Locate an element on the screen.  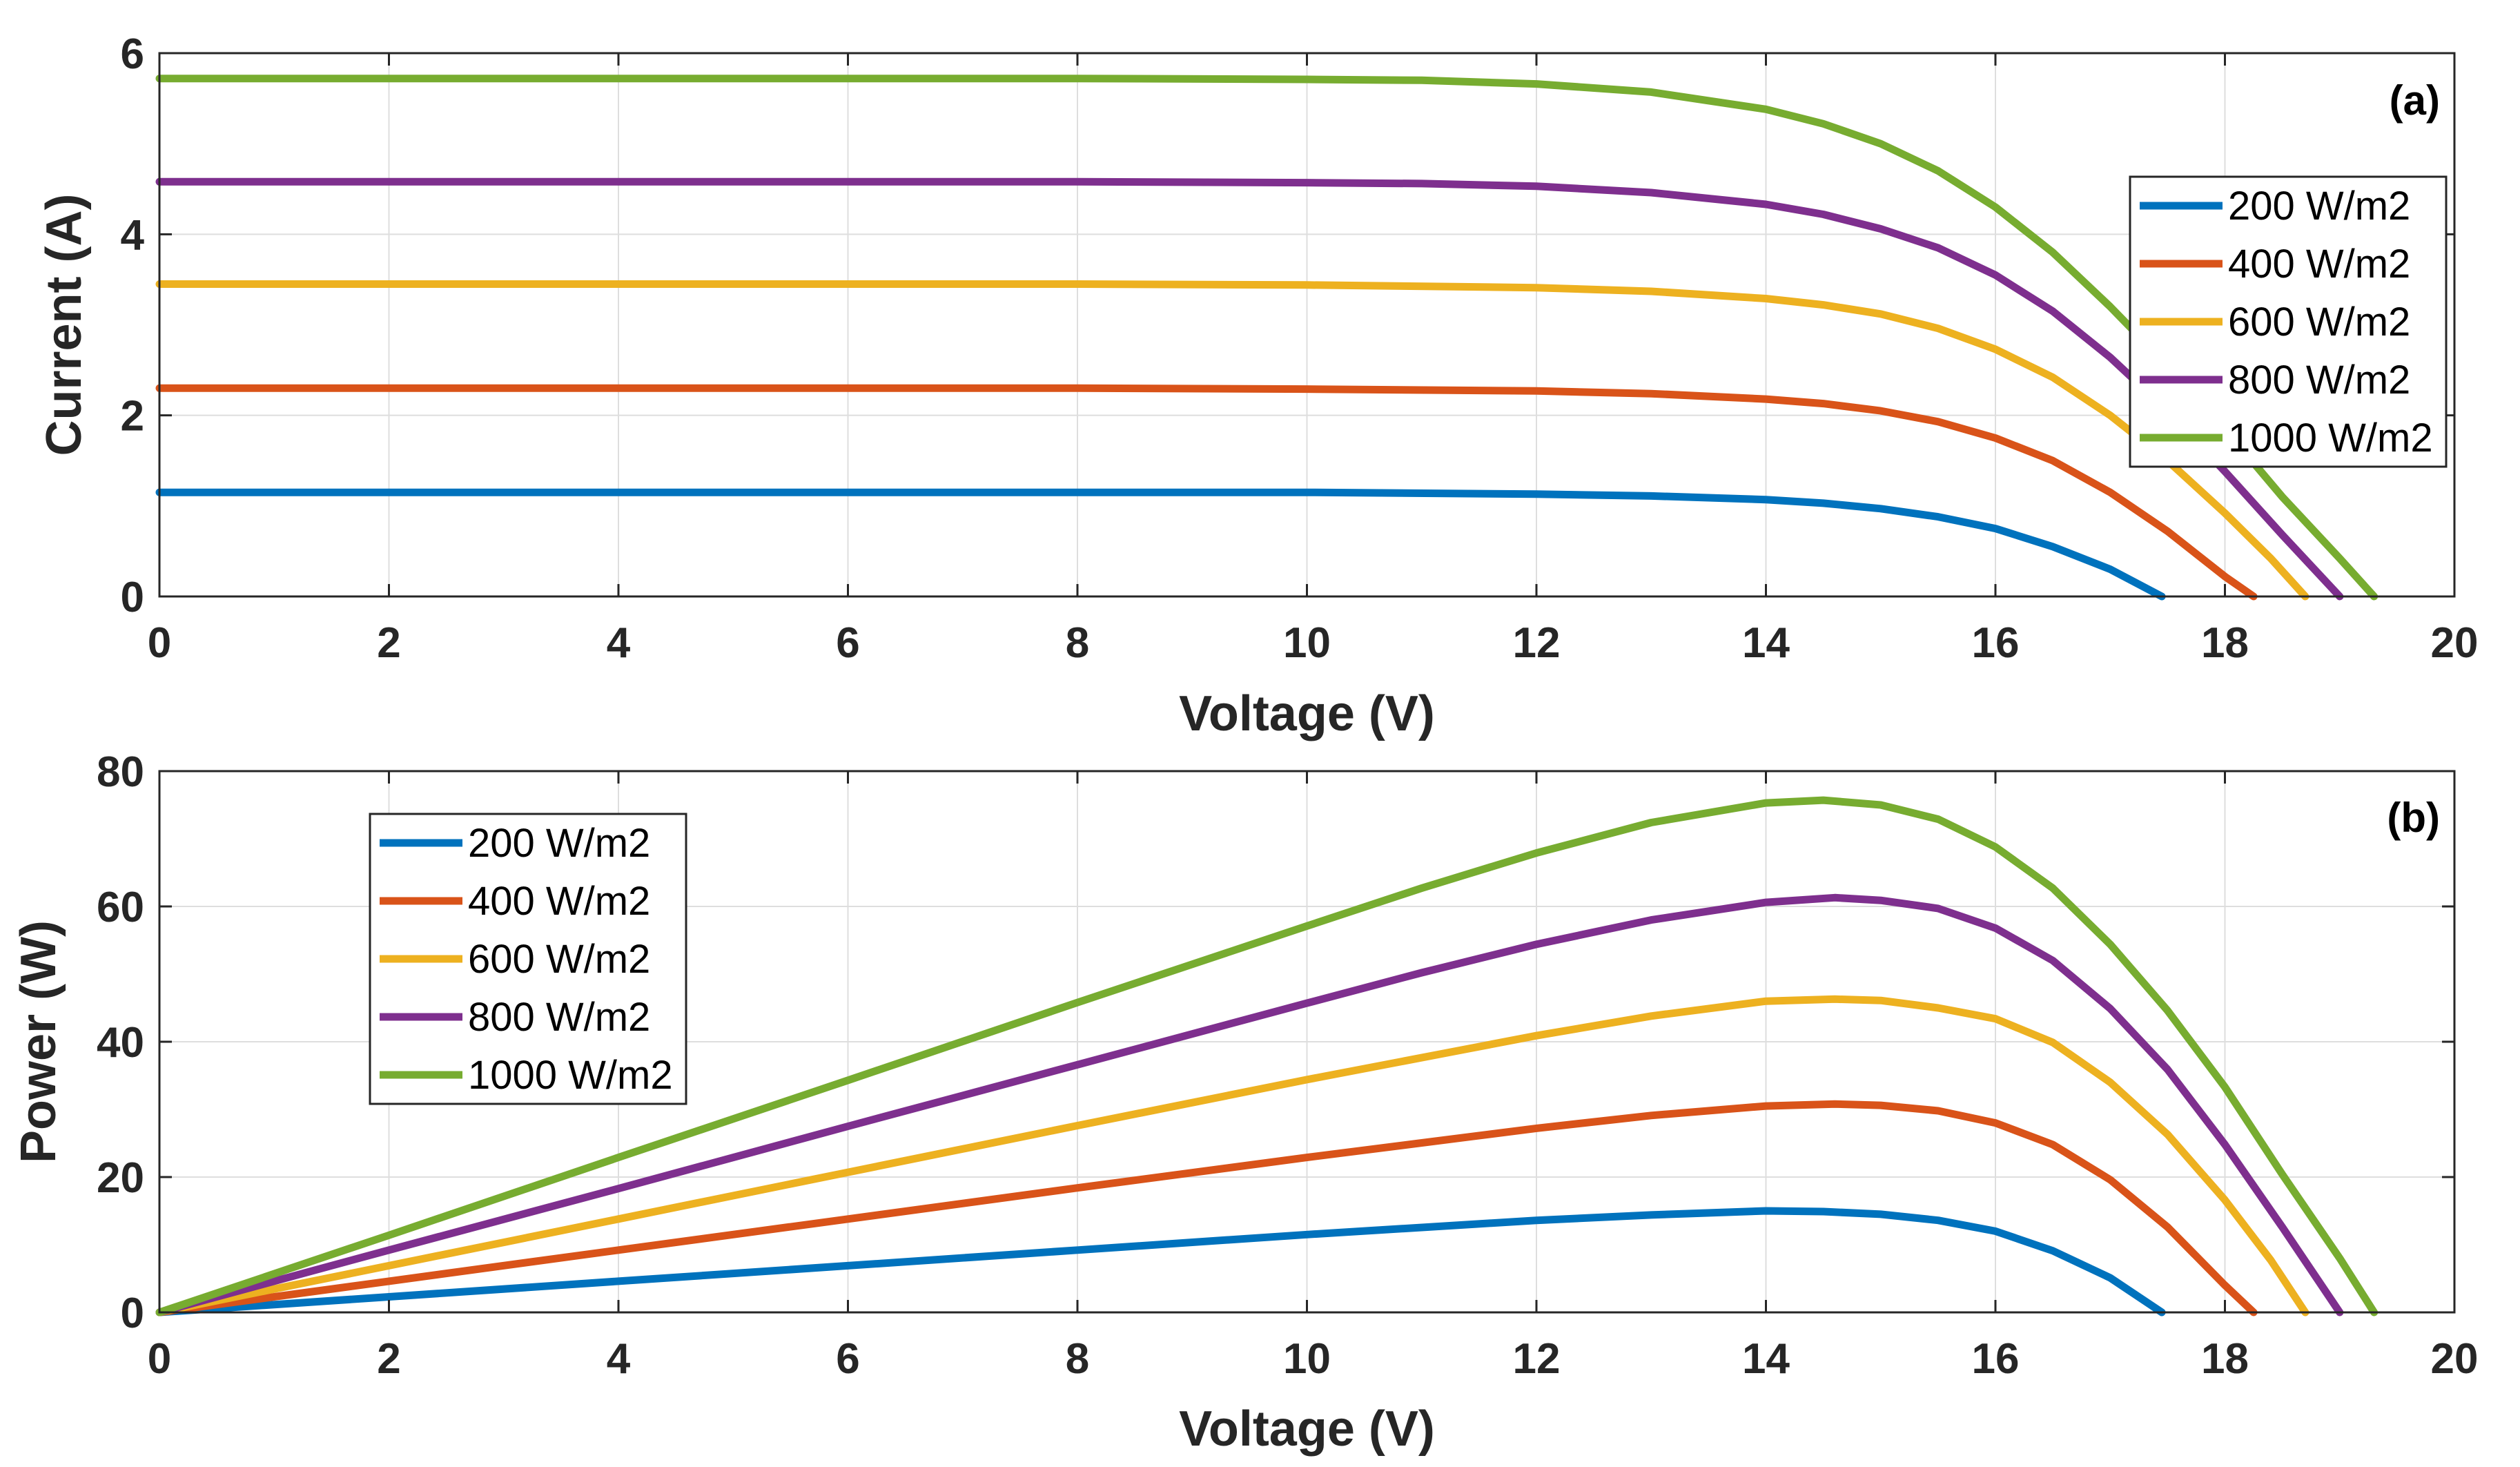
y-tick-label: 60 is located at coordinates (120, 907).